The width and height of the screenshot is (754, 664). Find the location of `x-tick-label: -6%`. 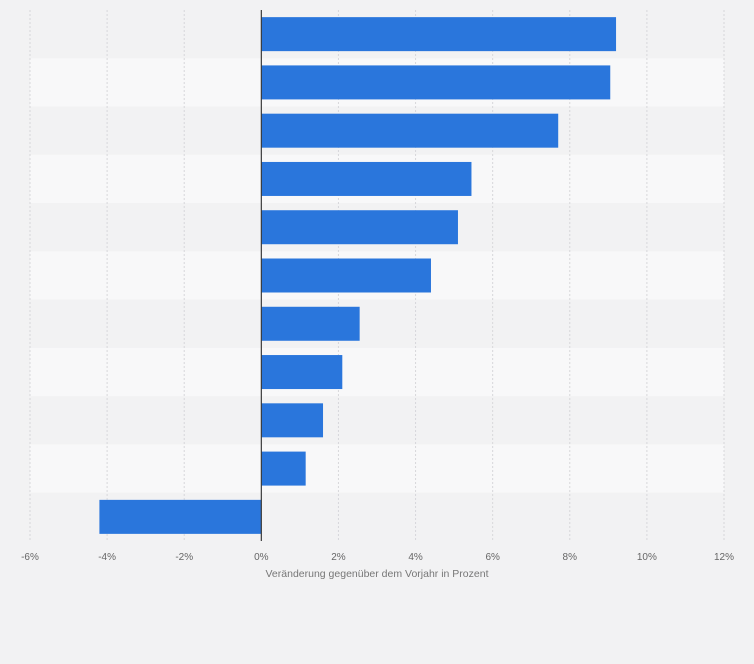

x-tick-label: -6% is located at coordinates (30, 557).